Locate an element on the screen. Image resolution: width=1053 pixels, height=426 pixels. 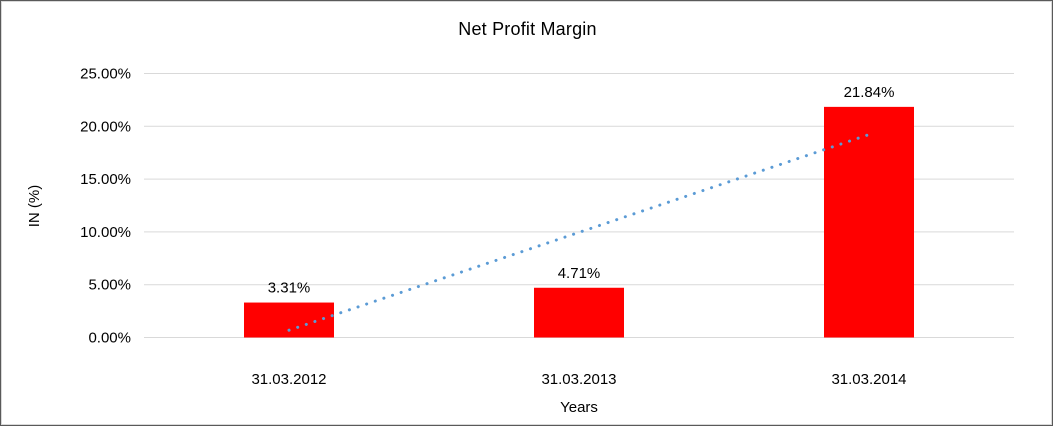
chart-title: Net Profit Margin is located at coordinates (527, 29).